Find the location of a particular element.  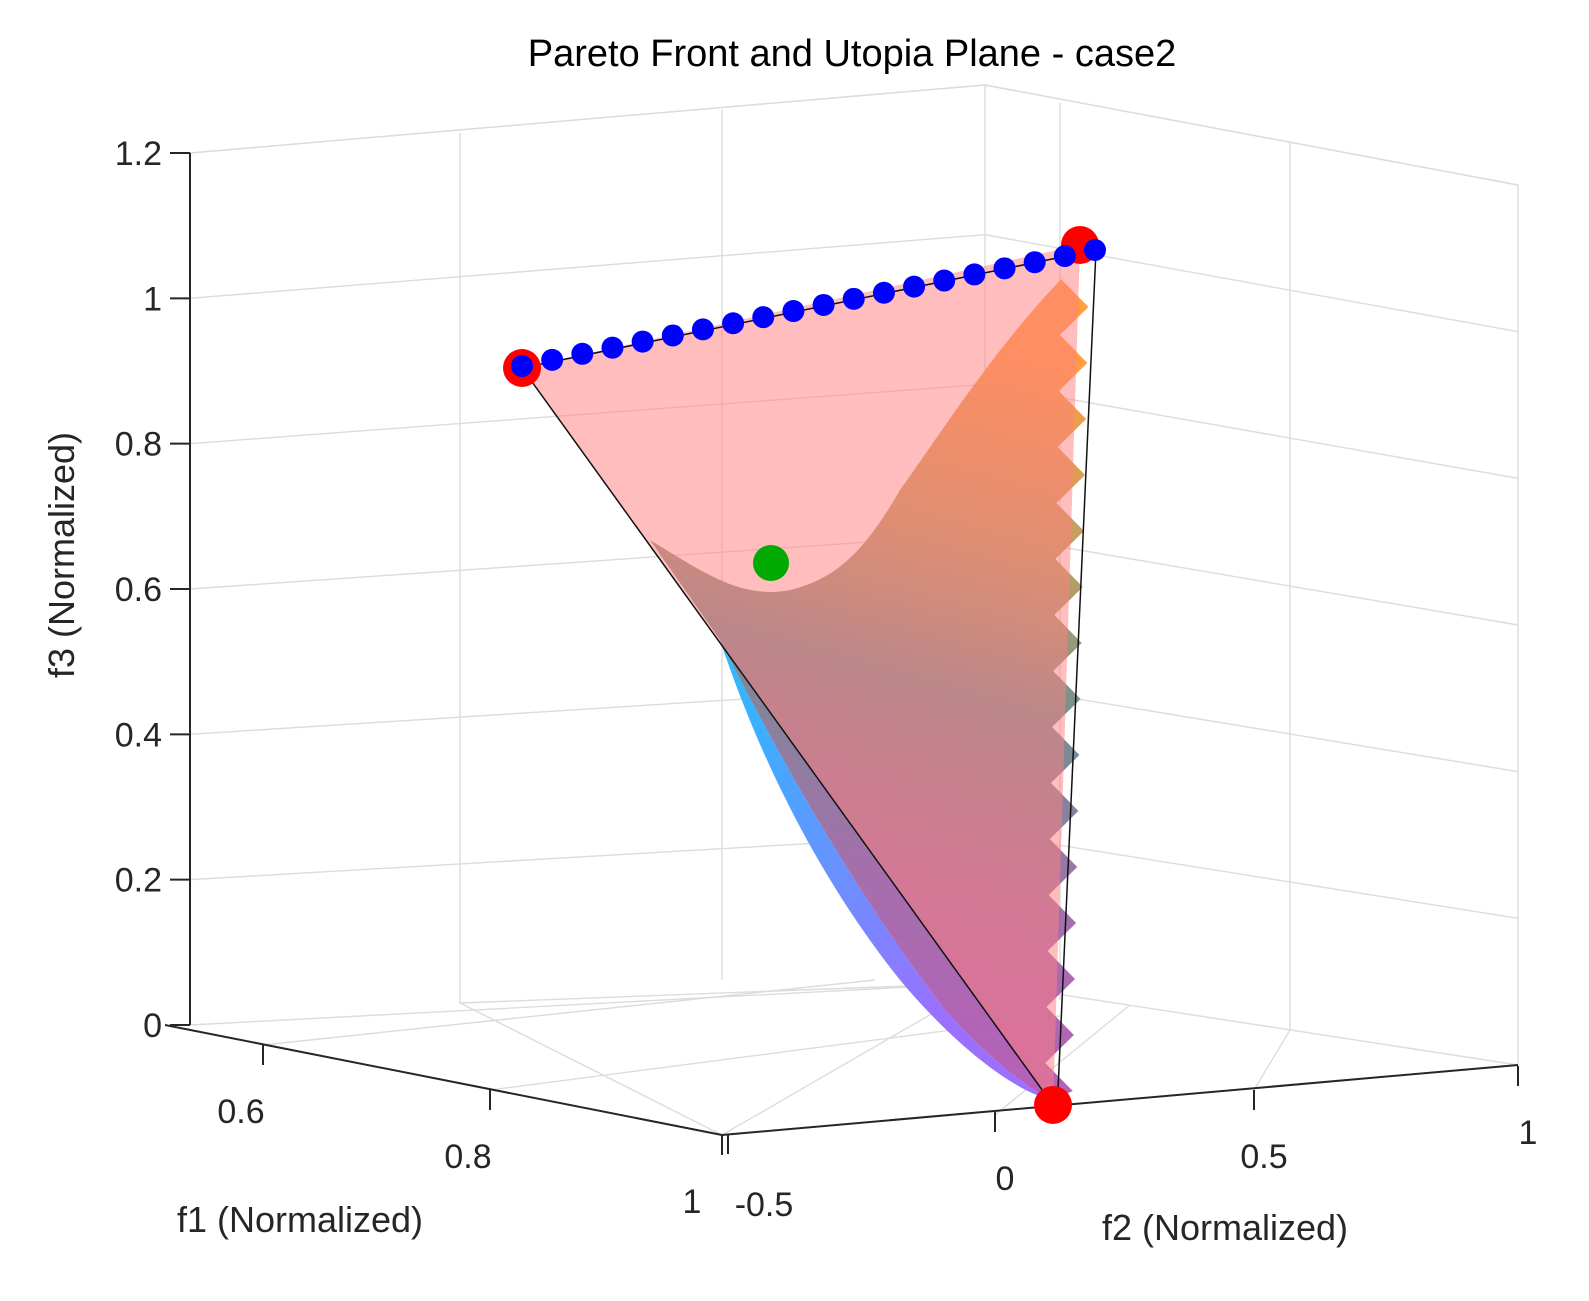

x-tick-label: 1 is located at coordinates (692, 1202).